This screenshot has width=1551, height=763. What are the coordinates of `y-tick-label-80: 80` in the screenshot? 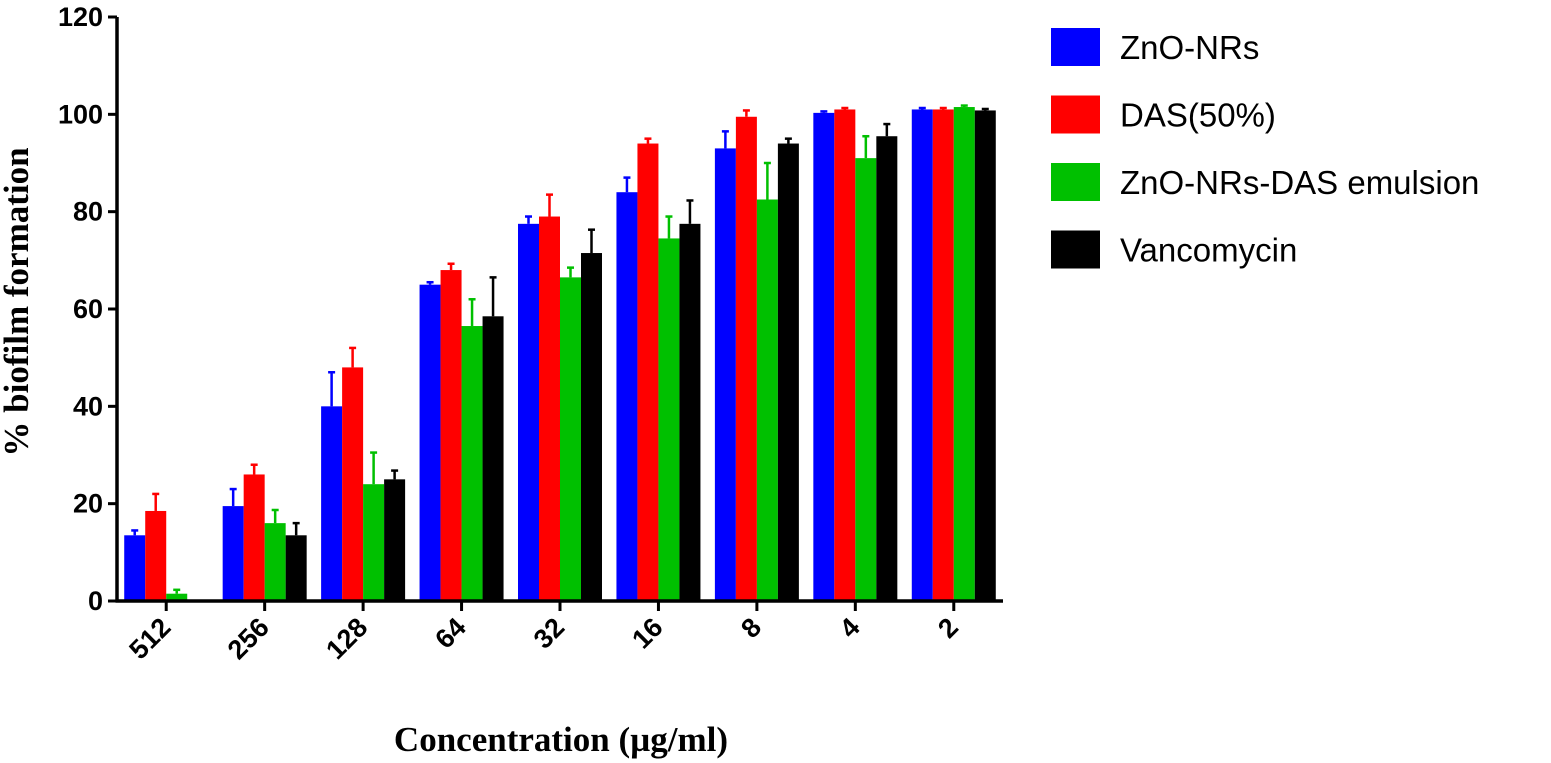 It's located at (88, 212).